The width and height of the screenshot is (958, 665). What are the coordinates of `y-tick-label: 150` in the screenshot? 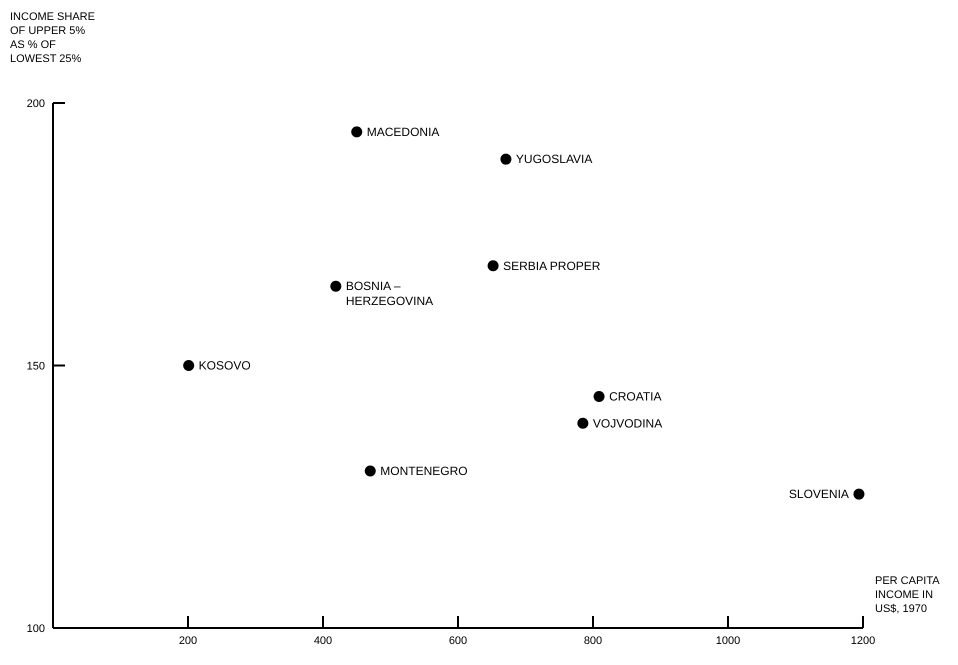 It's located at (35, 366).